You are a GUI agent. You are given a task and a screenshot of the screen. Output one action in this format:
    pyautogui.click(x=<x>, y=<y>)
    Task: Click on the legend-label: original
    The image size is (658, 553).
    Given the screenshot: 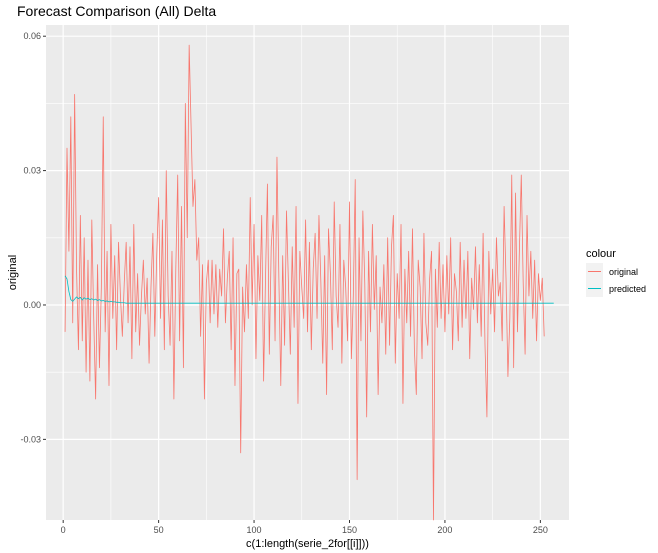 What is the action you would take?
    pyautogui.click(x=623, y=272)
    